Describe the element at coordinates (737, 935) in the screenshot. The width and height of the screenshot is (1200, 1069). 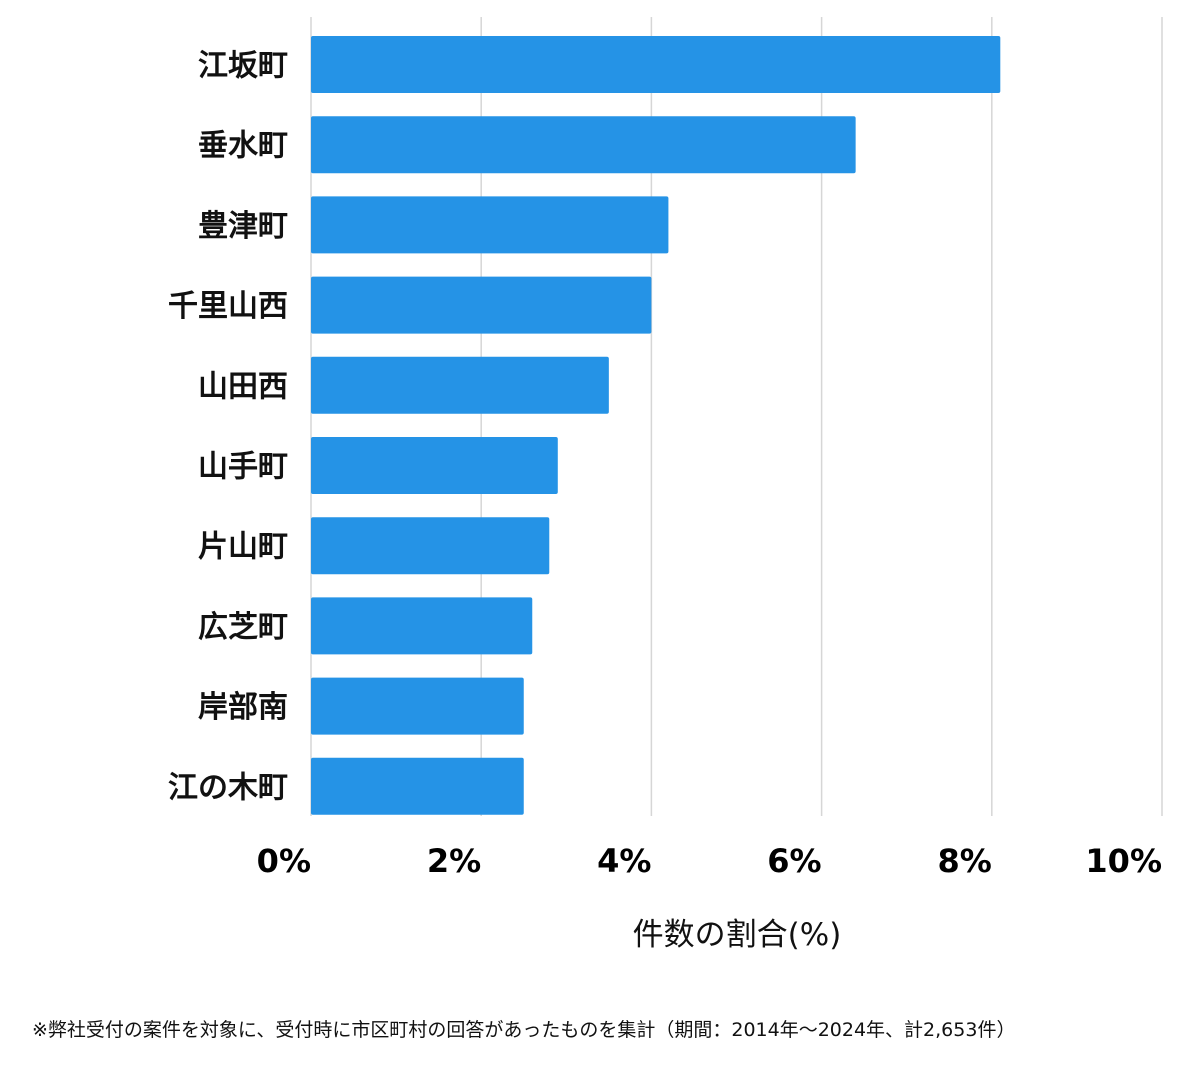
I see `x-axis-title: 件数の割合(%)` at that location.